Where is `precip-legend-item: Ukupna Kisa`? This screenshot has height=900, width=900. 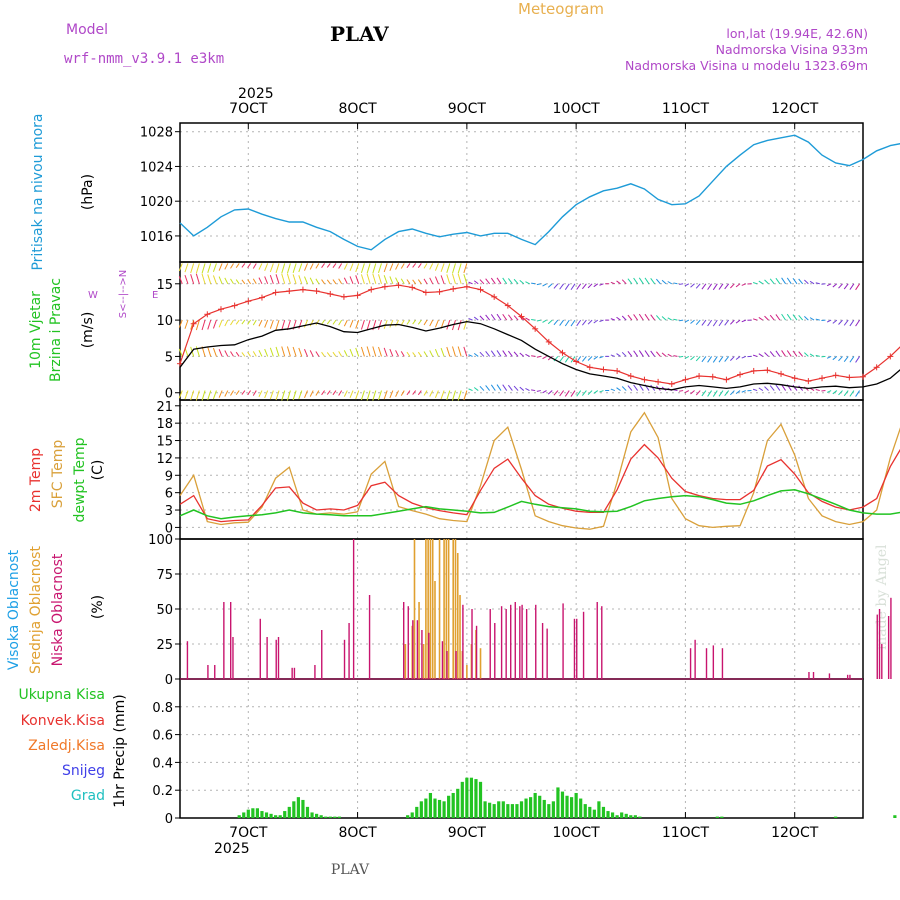
precip-legend-item: Ukupna Kisa is located at coordinates (61, 695).